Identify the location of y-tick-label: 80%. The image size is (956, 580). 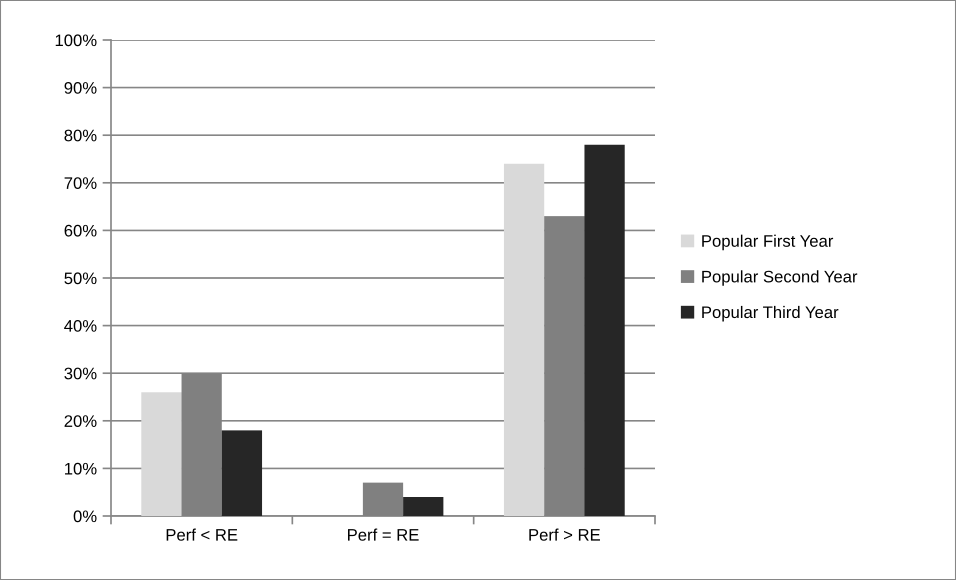
(80, 136).